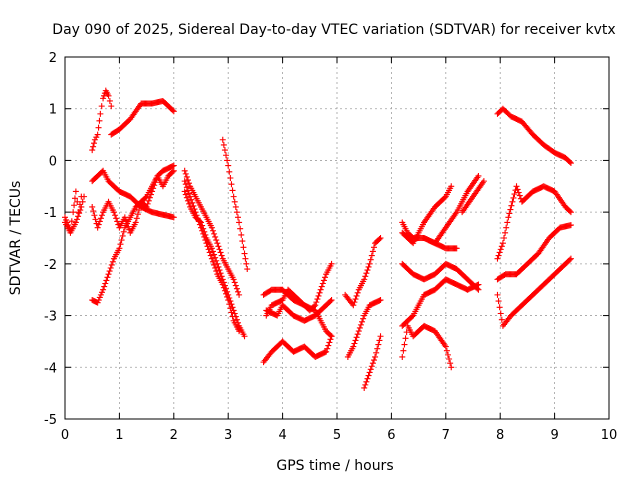 The height and width of the screenshot is (480, 640). What do you see at coordinates (391, 435) in the screenshot?
I see `x-tick-label: 6` at bounding box center [391, 435].